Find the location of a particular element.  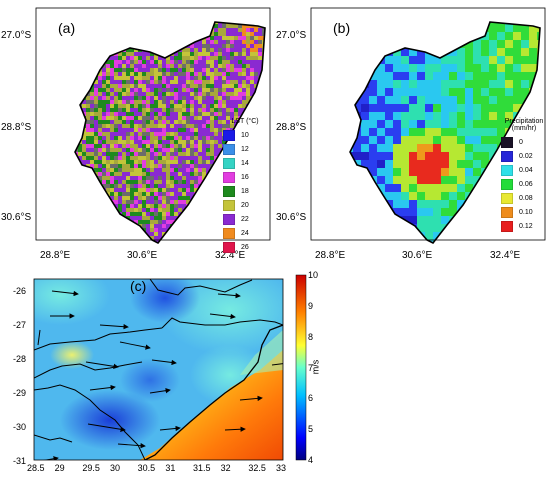

lst-legend-entry: 14 is located at coordinates (245, 163).